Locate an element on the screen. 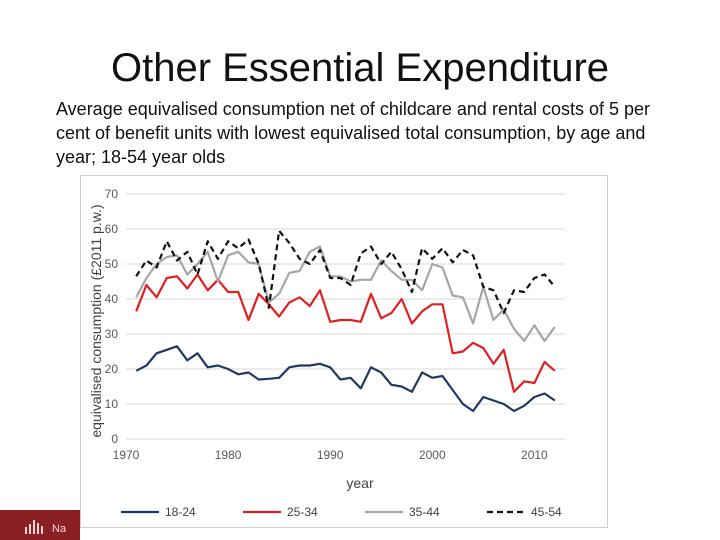 The width and height of the screenshot is (720, 540). x-tick-label: 2000 is located at coordinates (432, 455).